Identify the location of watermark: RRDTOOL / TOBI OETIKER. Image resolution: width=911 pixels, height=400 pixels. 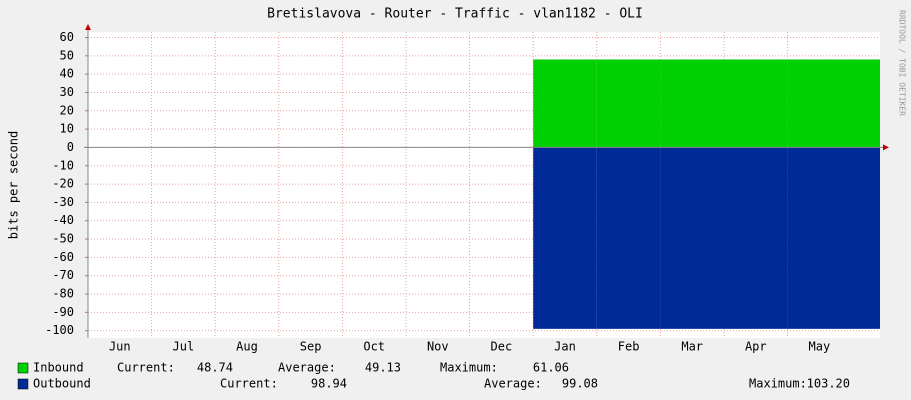
(902, 63).